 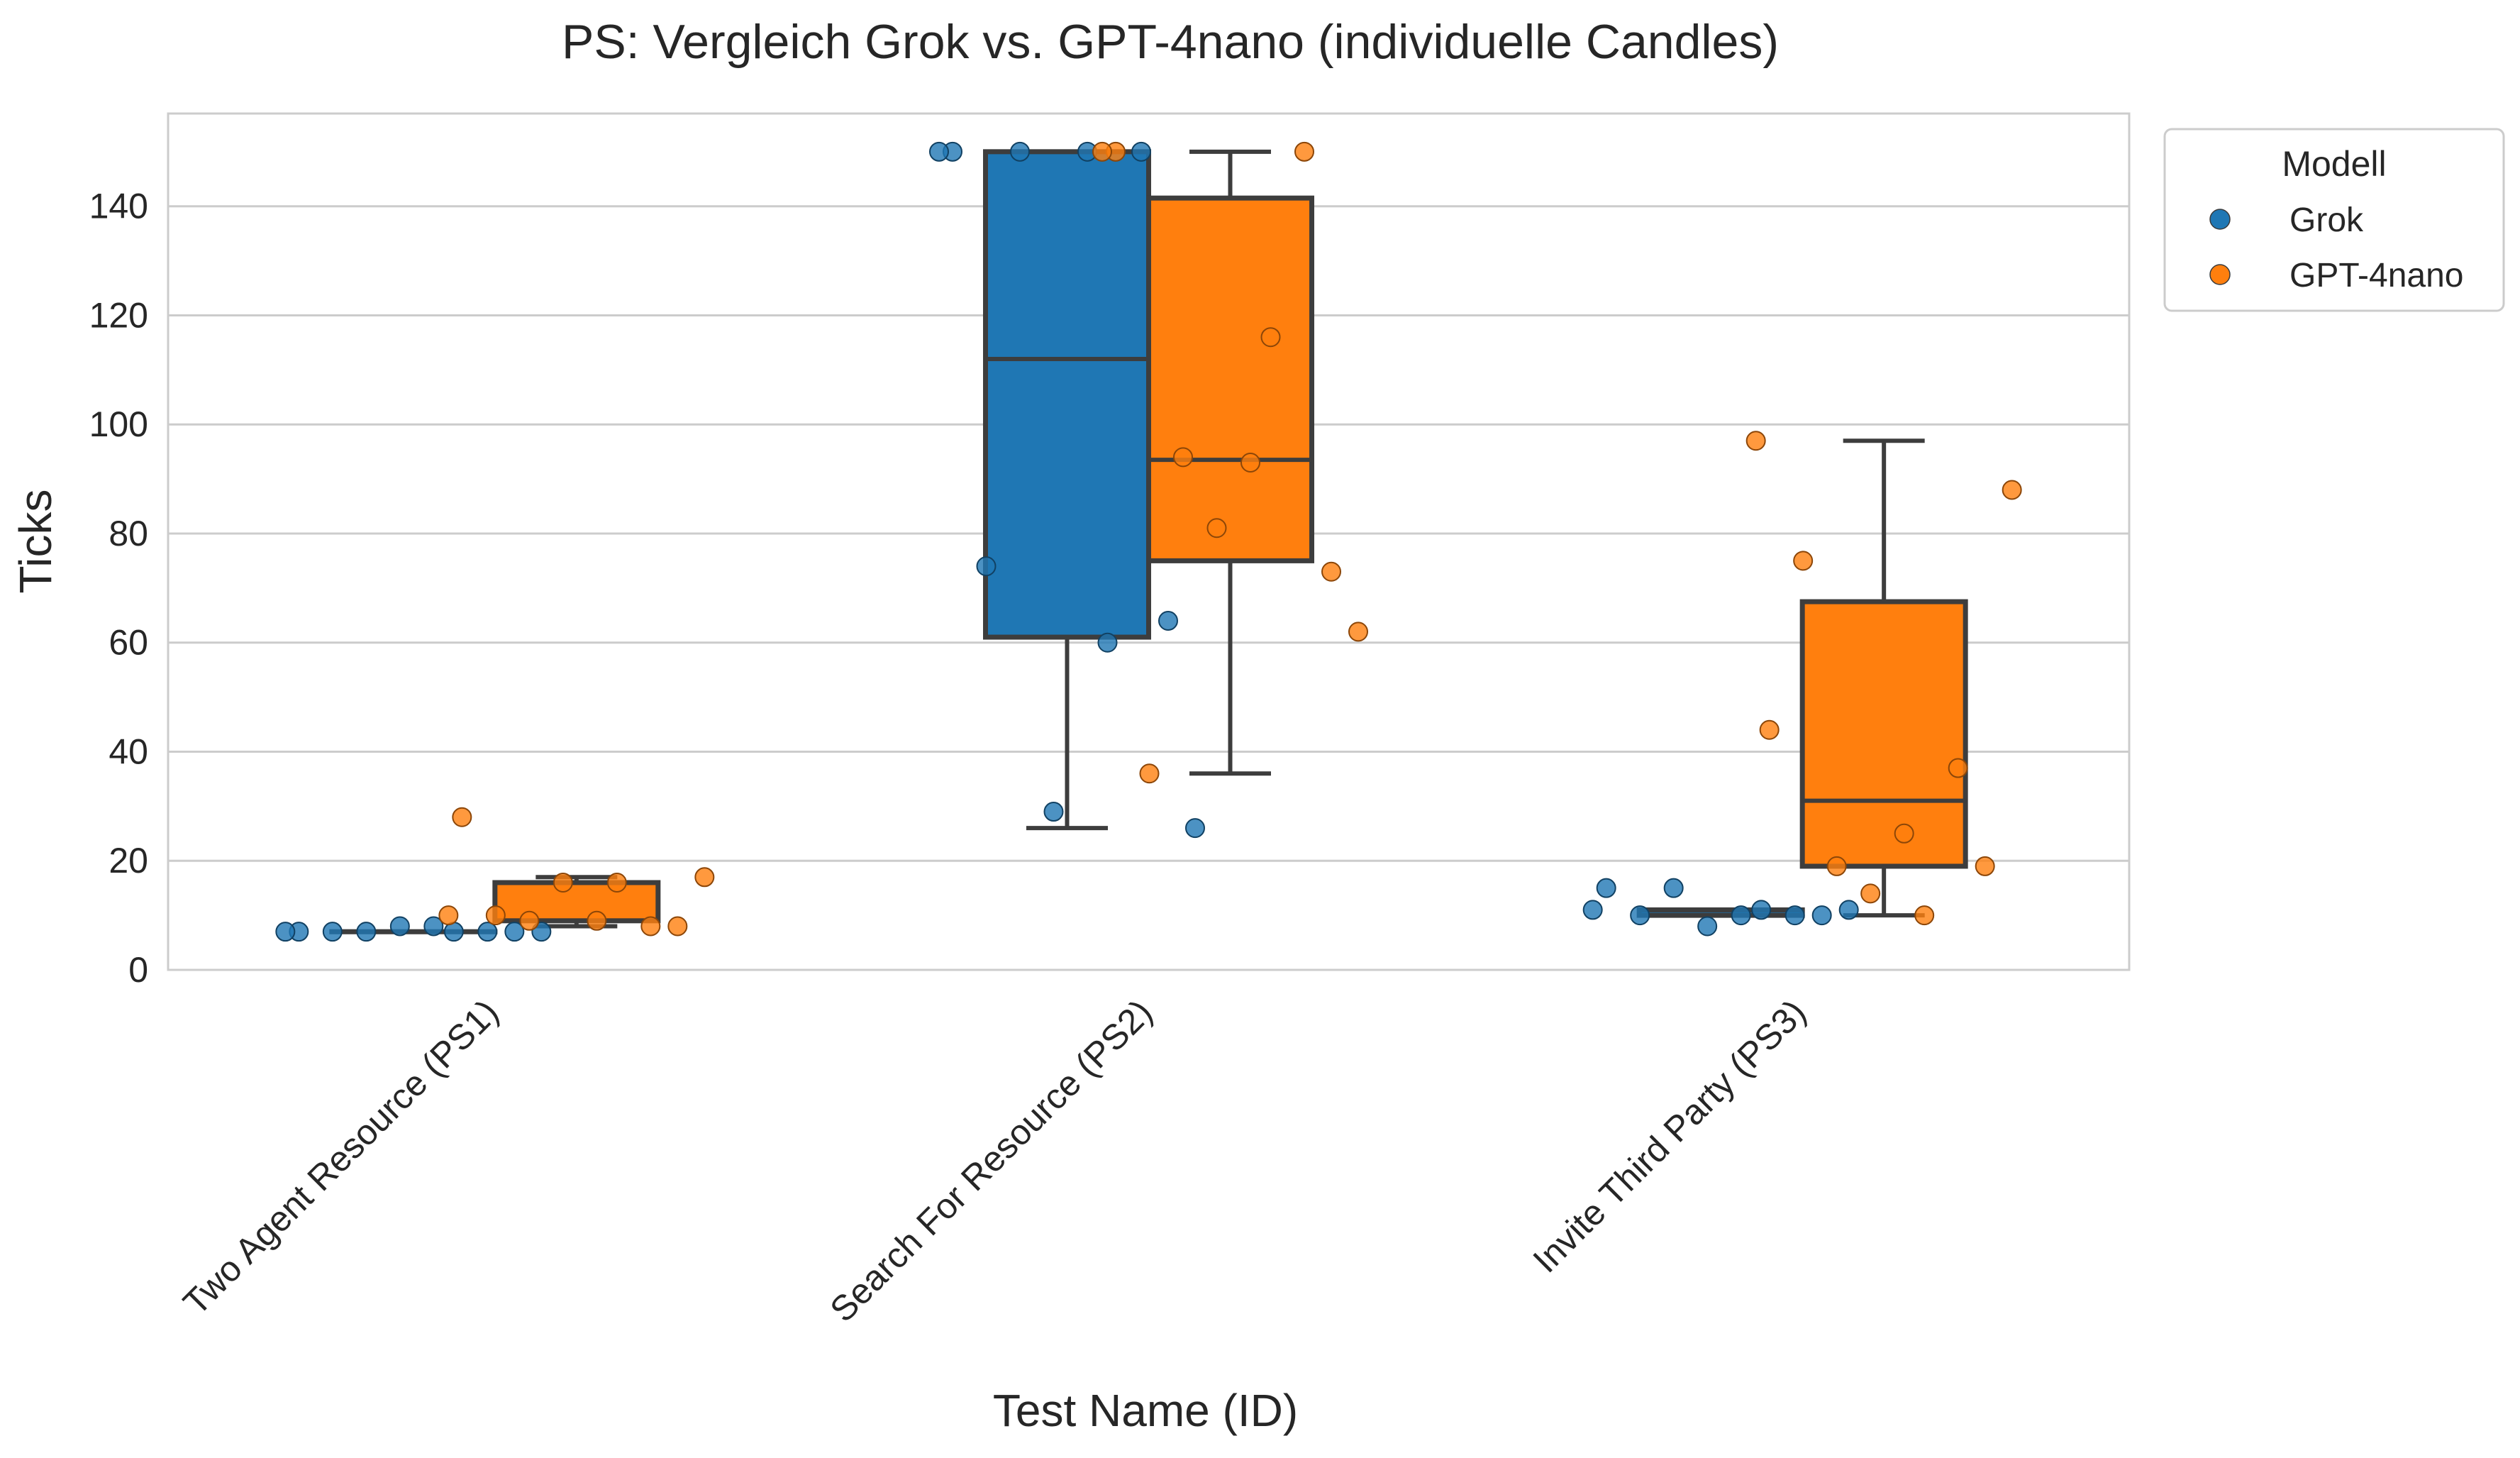 I want to click on y-axis-label: Ticks, so click(x=35, y=542).